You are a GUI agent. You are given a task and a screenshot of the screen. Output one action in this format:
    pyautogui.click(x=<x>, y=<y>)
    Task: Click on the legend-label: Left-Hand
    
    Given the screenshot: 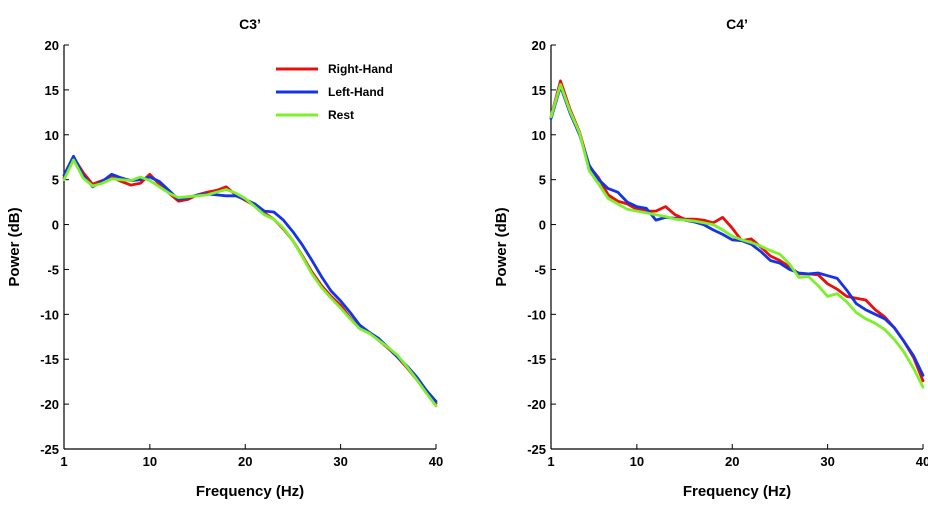 What is the action you would take?
    pyautogui.click(x=356, y=92)
    